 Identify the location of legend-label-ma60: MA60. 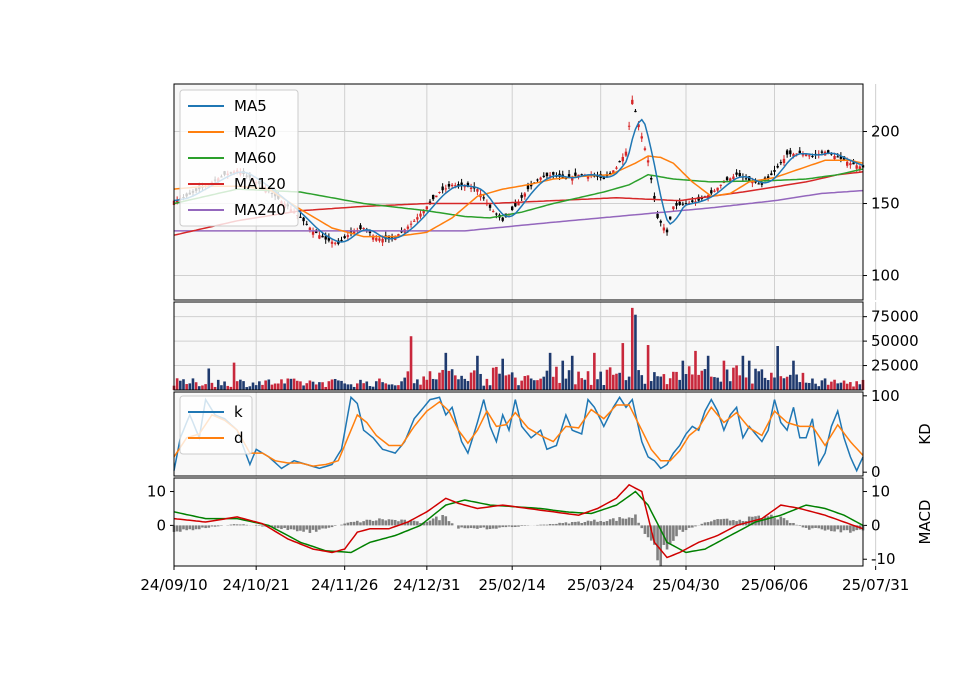
(255, 158).